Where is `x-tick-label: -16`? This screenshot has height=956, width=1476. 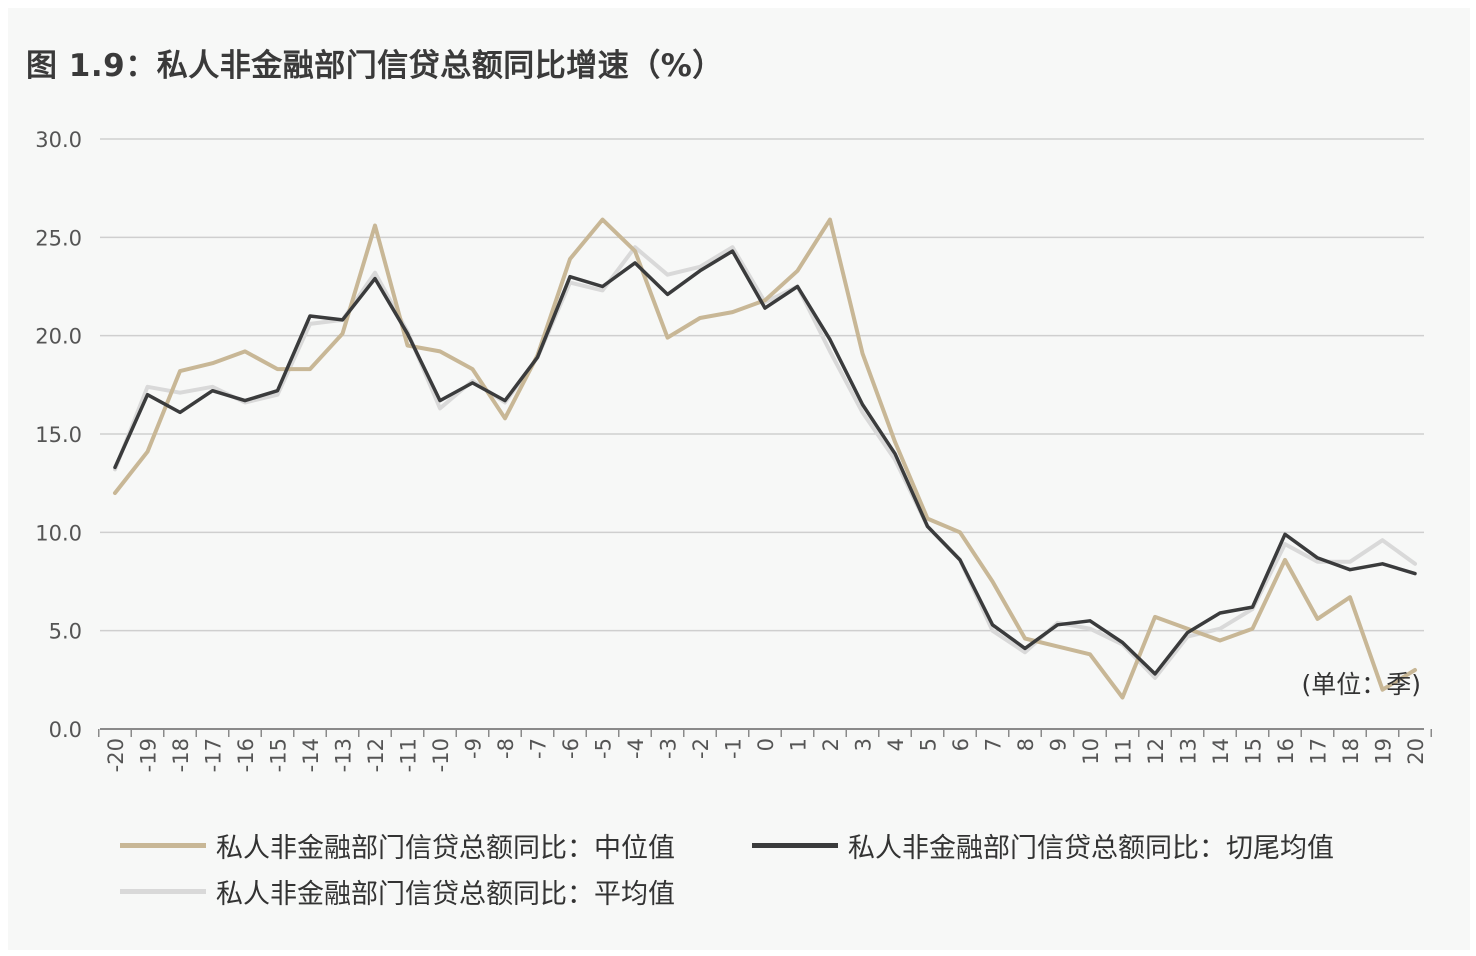 x-tick-label: -16 is located at coordinates (246, 755).